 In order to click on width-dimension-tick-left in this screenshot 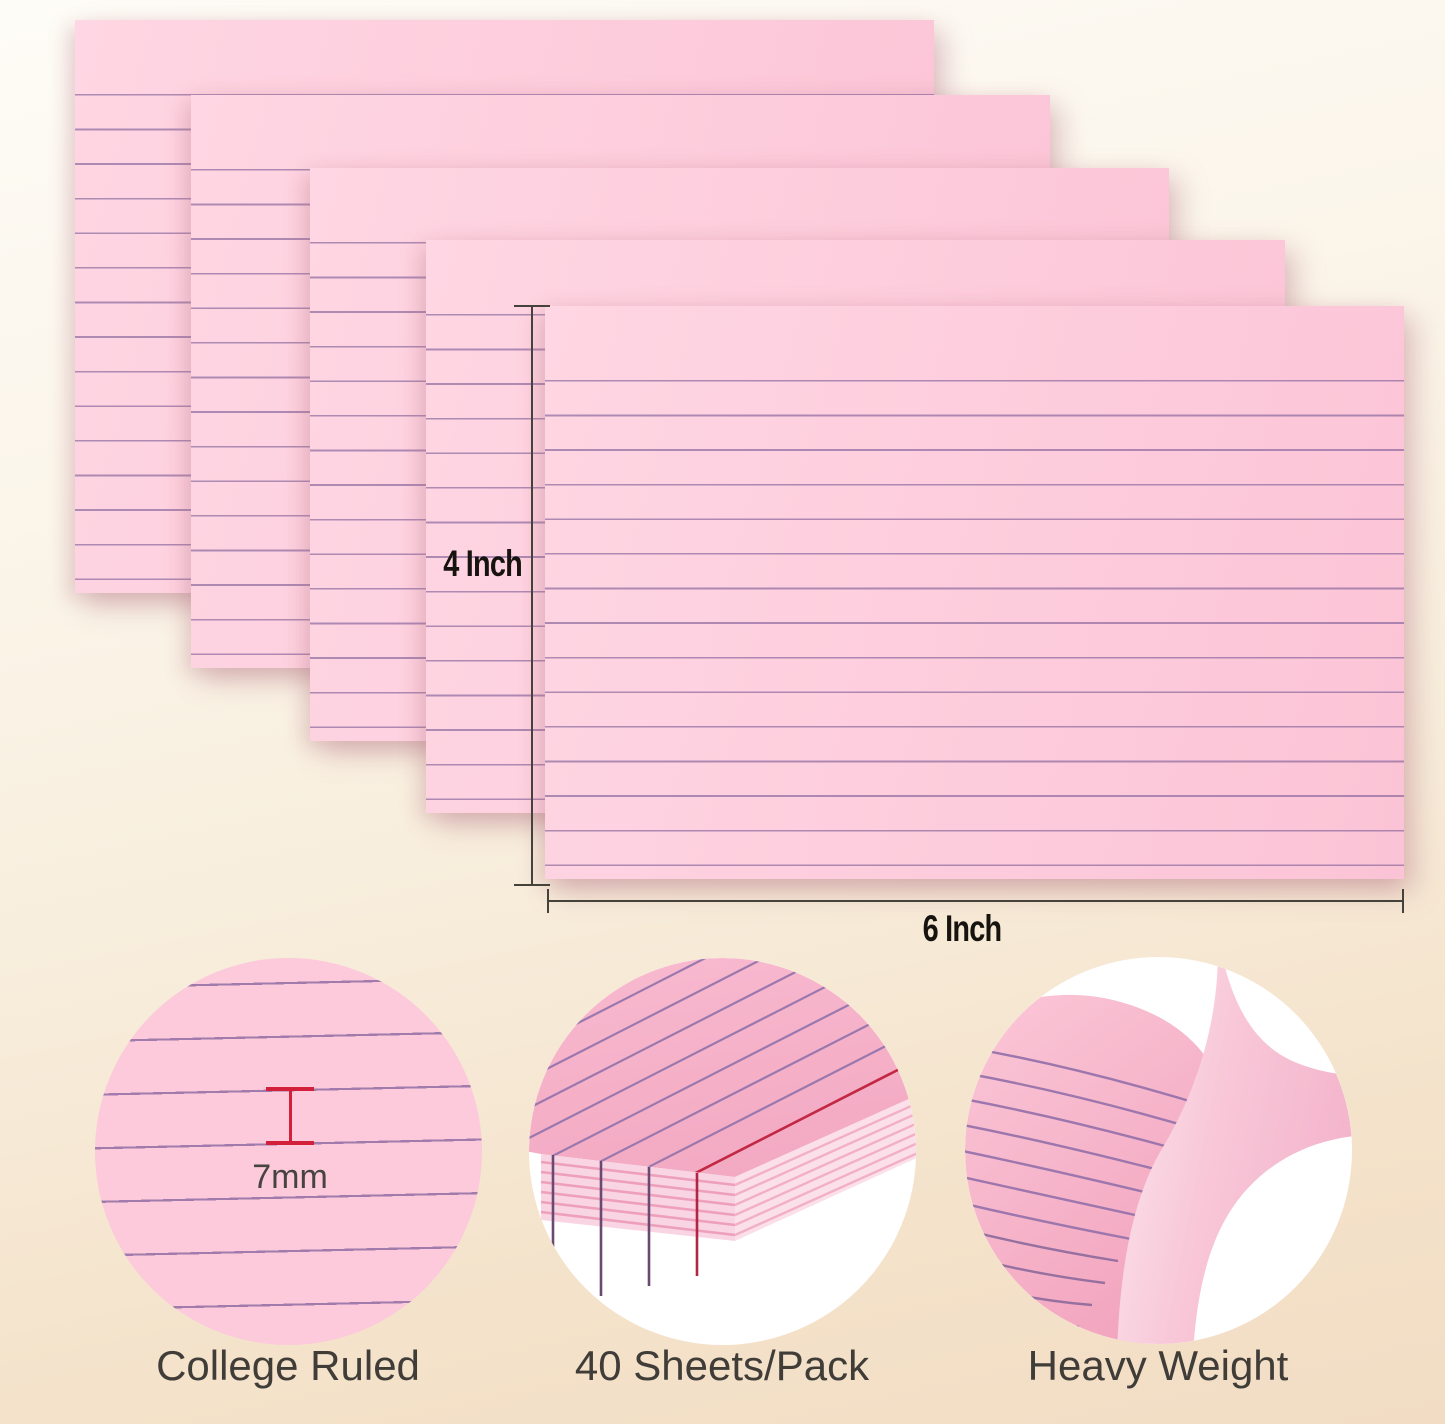, I will do `click(548, 901)`.